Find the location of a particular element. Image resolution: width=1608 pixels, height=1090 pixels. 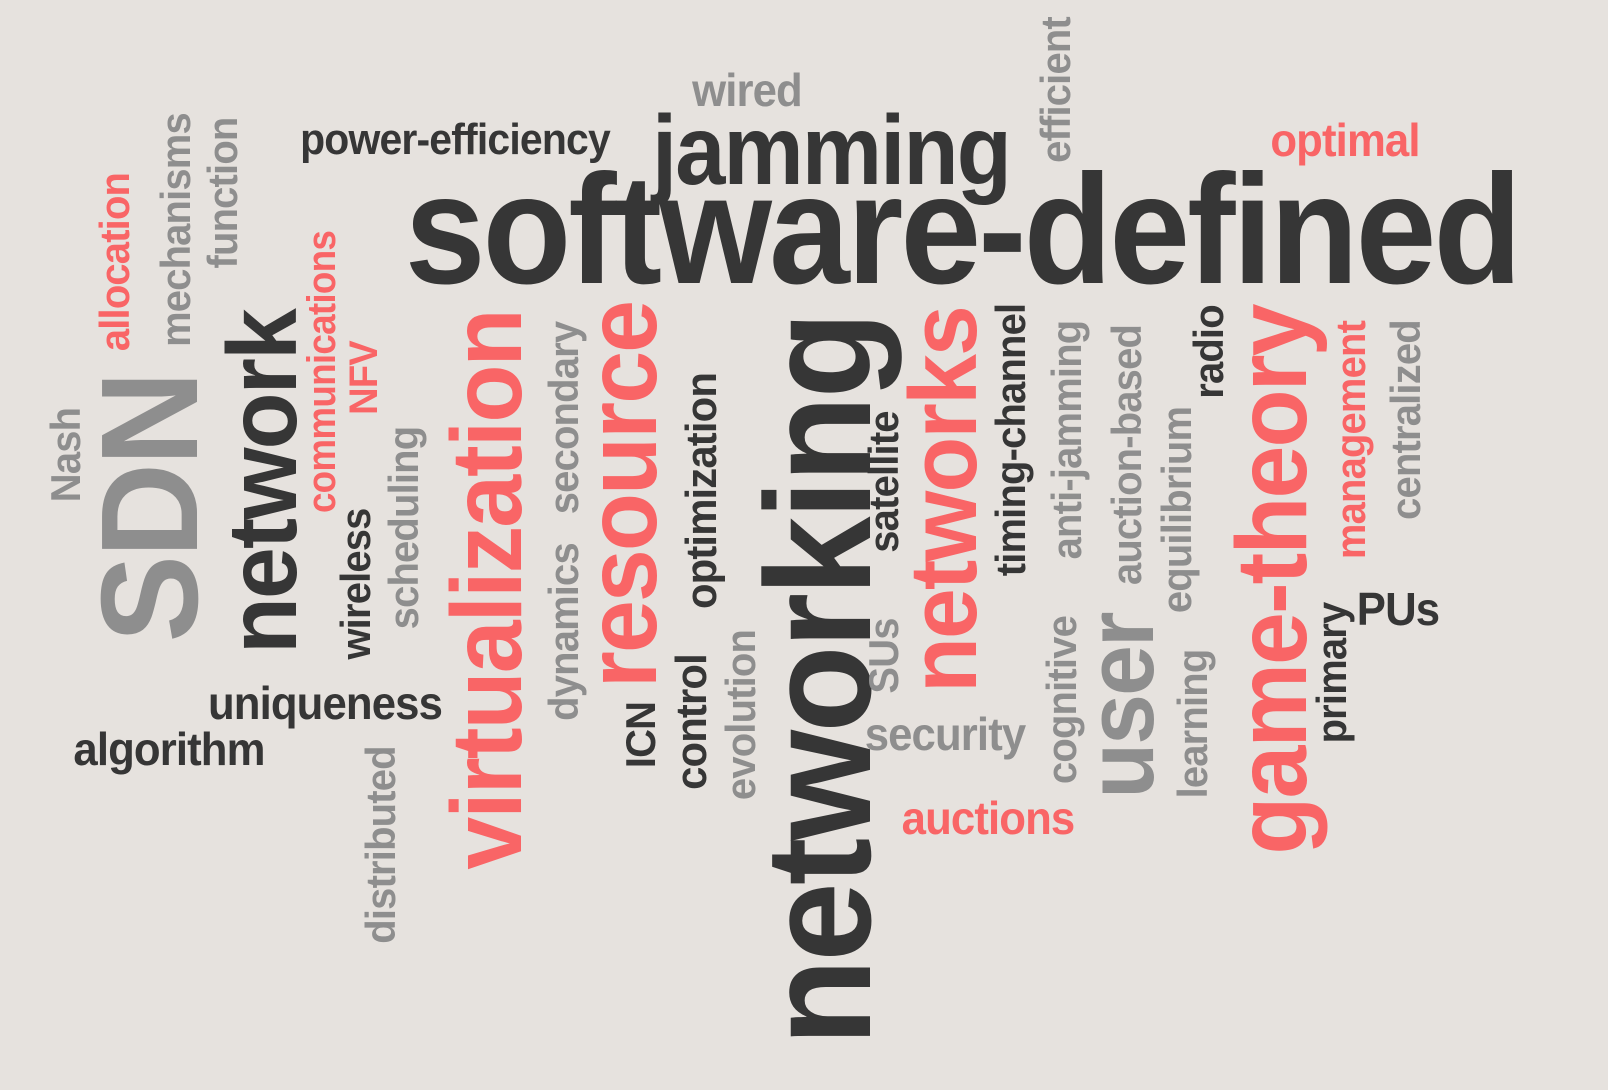

word-SDN: SDN is located at coordinates (150, 508).